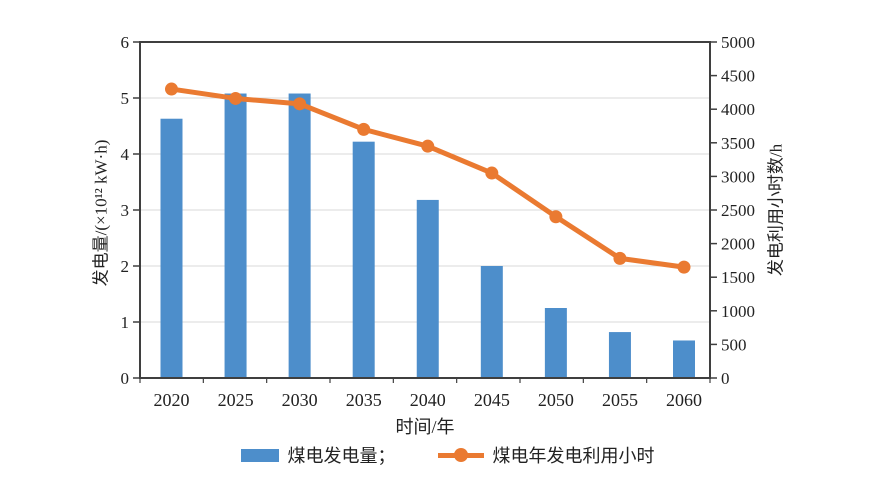  I want to click on right-axis-tick-label: 0, so click(725, 378).